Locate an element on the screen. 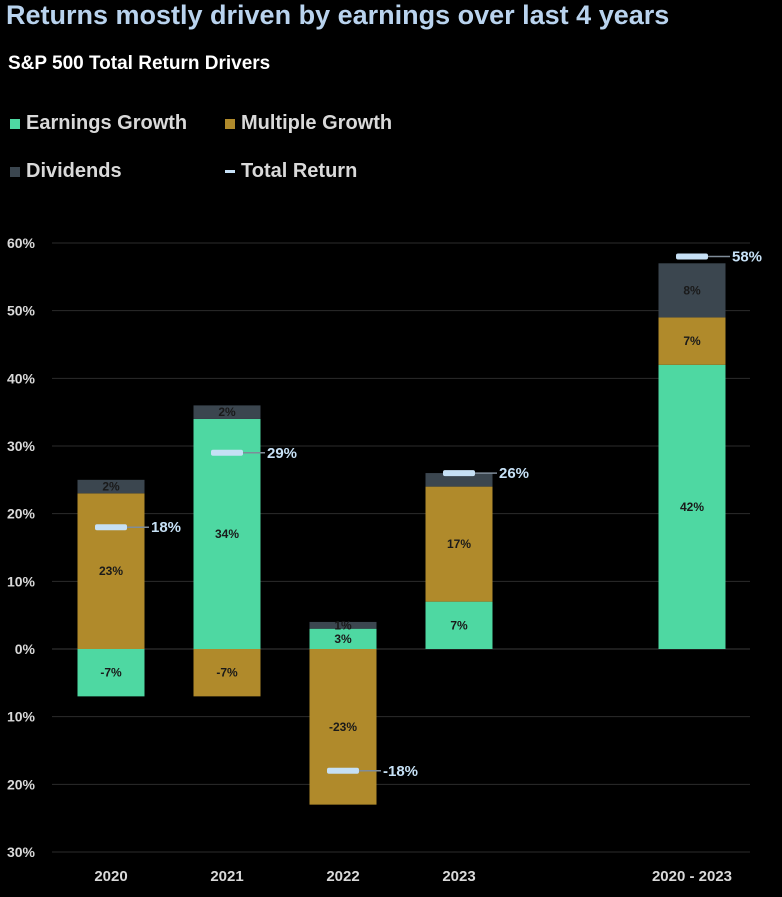  legend-item-dividends: Dividends is located at coordinates (66, 171).